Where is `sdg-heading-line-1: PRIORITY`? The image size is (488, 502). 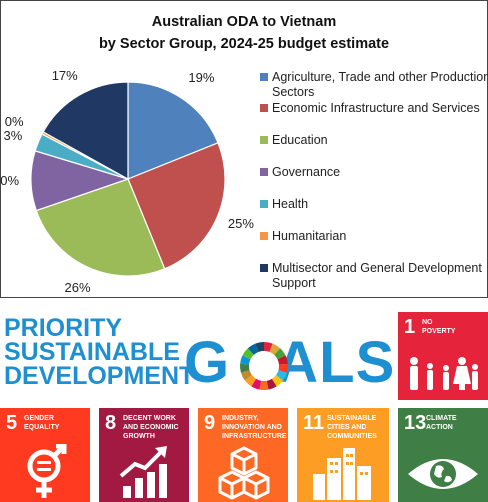 sdg-heading-line-1: PRIORITY is located at coordinates (63, 328).